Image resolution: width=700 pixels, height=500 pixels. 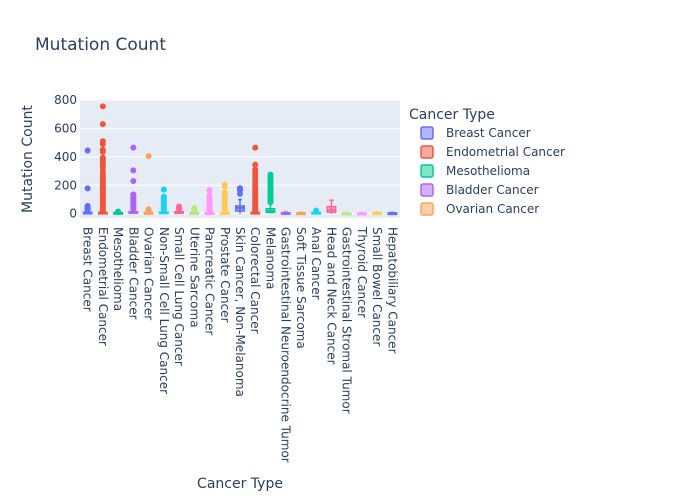 I want to click on chart-title: Mutation Count, so click(x=100, y=45).